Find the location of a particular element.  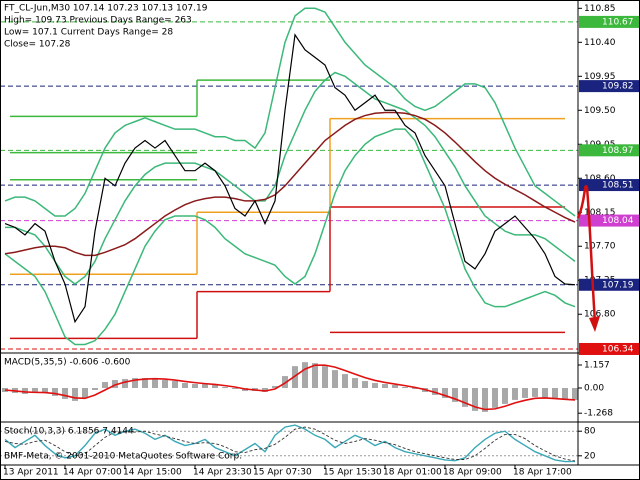

macd-signal is located at coordinates (290, 387).